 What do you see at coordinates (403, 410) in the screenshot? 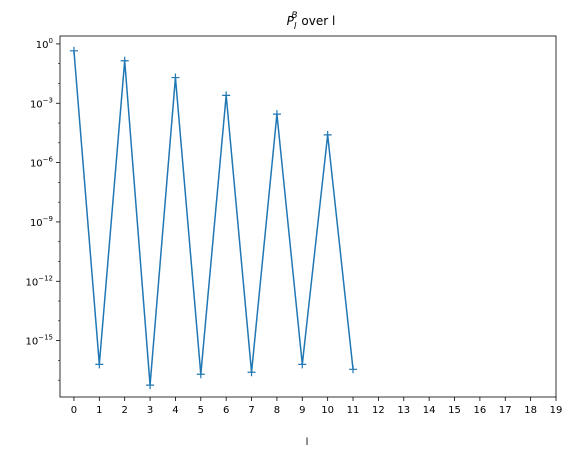
I see `x-tick-label: 13` at bounding box center [403, 410].